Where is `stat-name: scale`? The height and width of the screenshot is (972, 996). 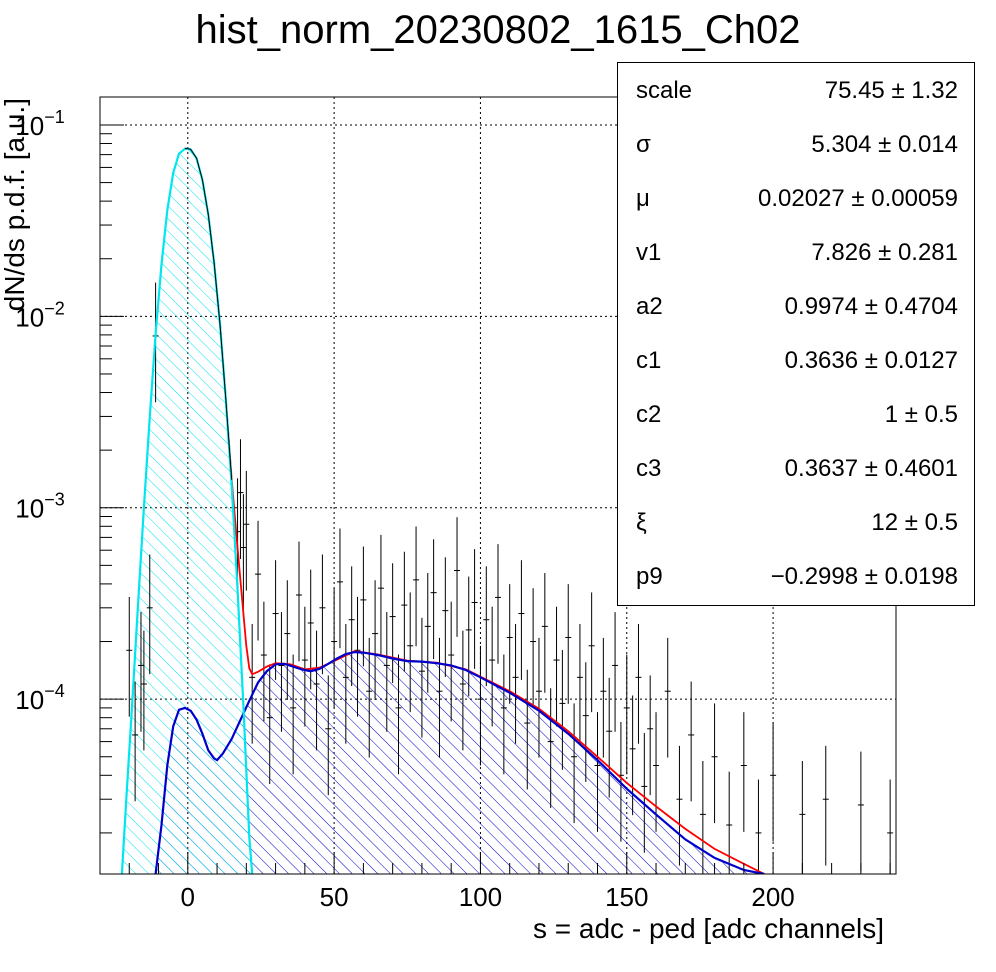
stat-name: scale is located at coordinates (664, 90).